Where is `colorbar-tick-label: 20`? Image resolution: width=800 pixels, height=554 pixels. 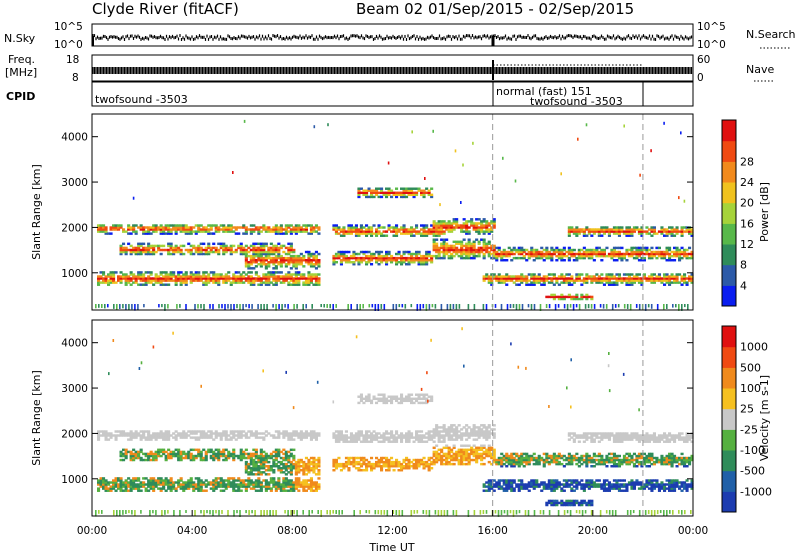 colorbar-tick-label: 20 is located at coordinates (747, 203).